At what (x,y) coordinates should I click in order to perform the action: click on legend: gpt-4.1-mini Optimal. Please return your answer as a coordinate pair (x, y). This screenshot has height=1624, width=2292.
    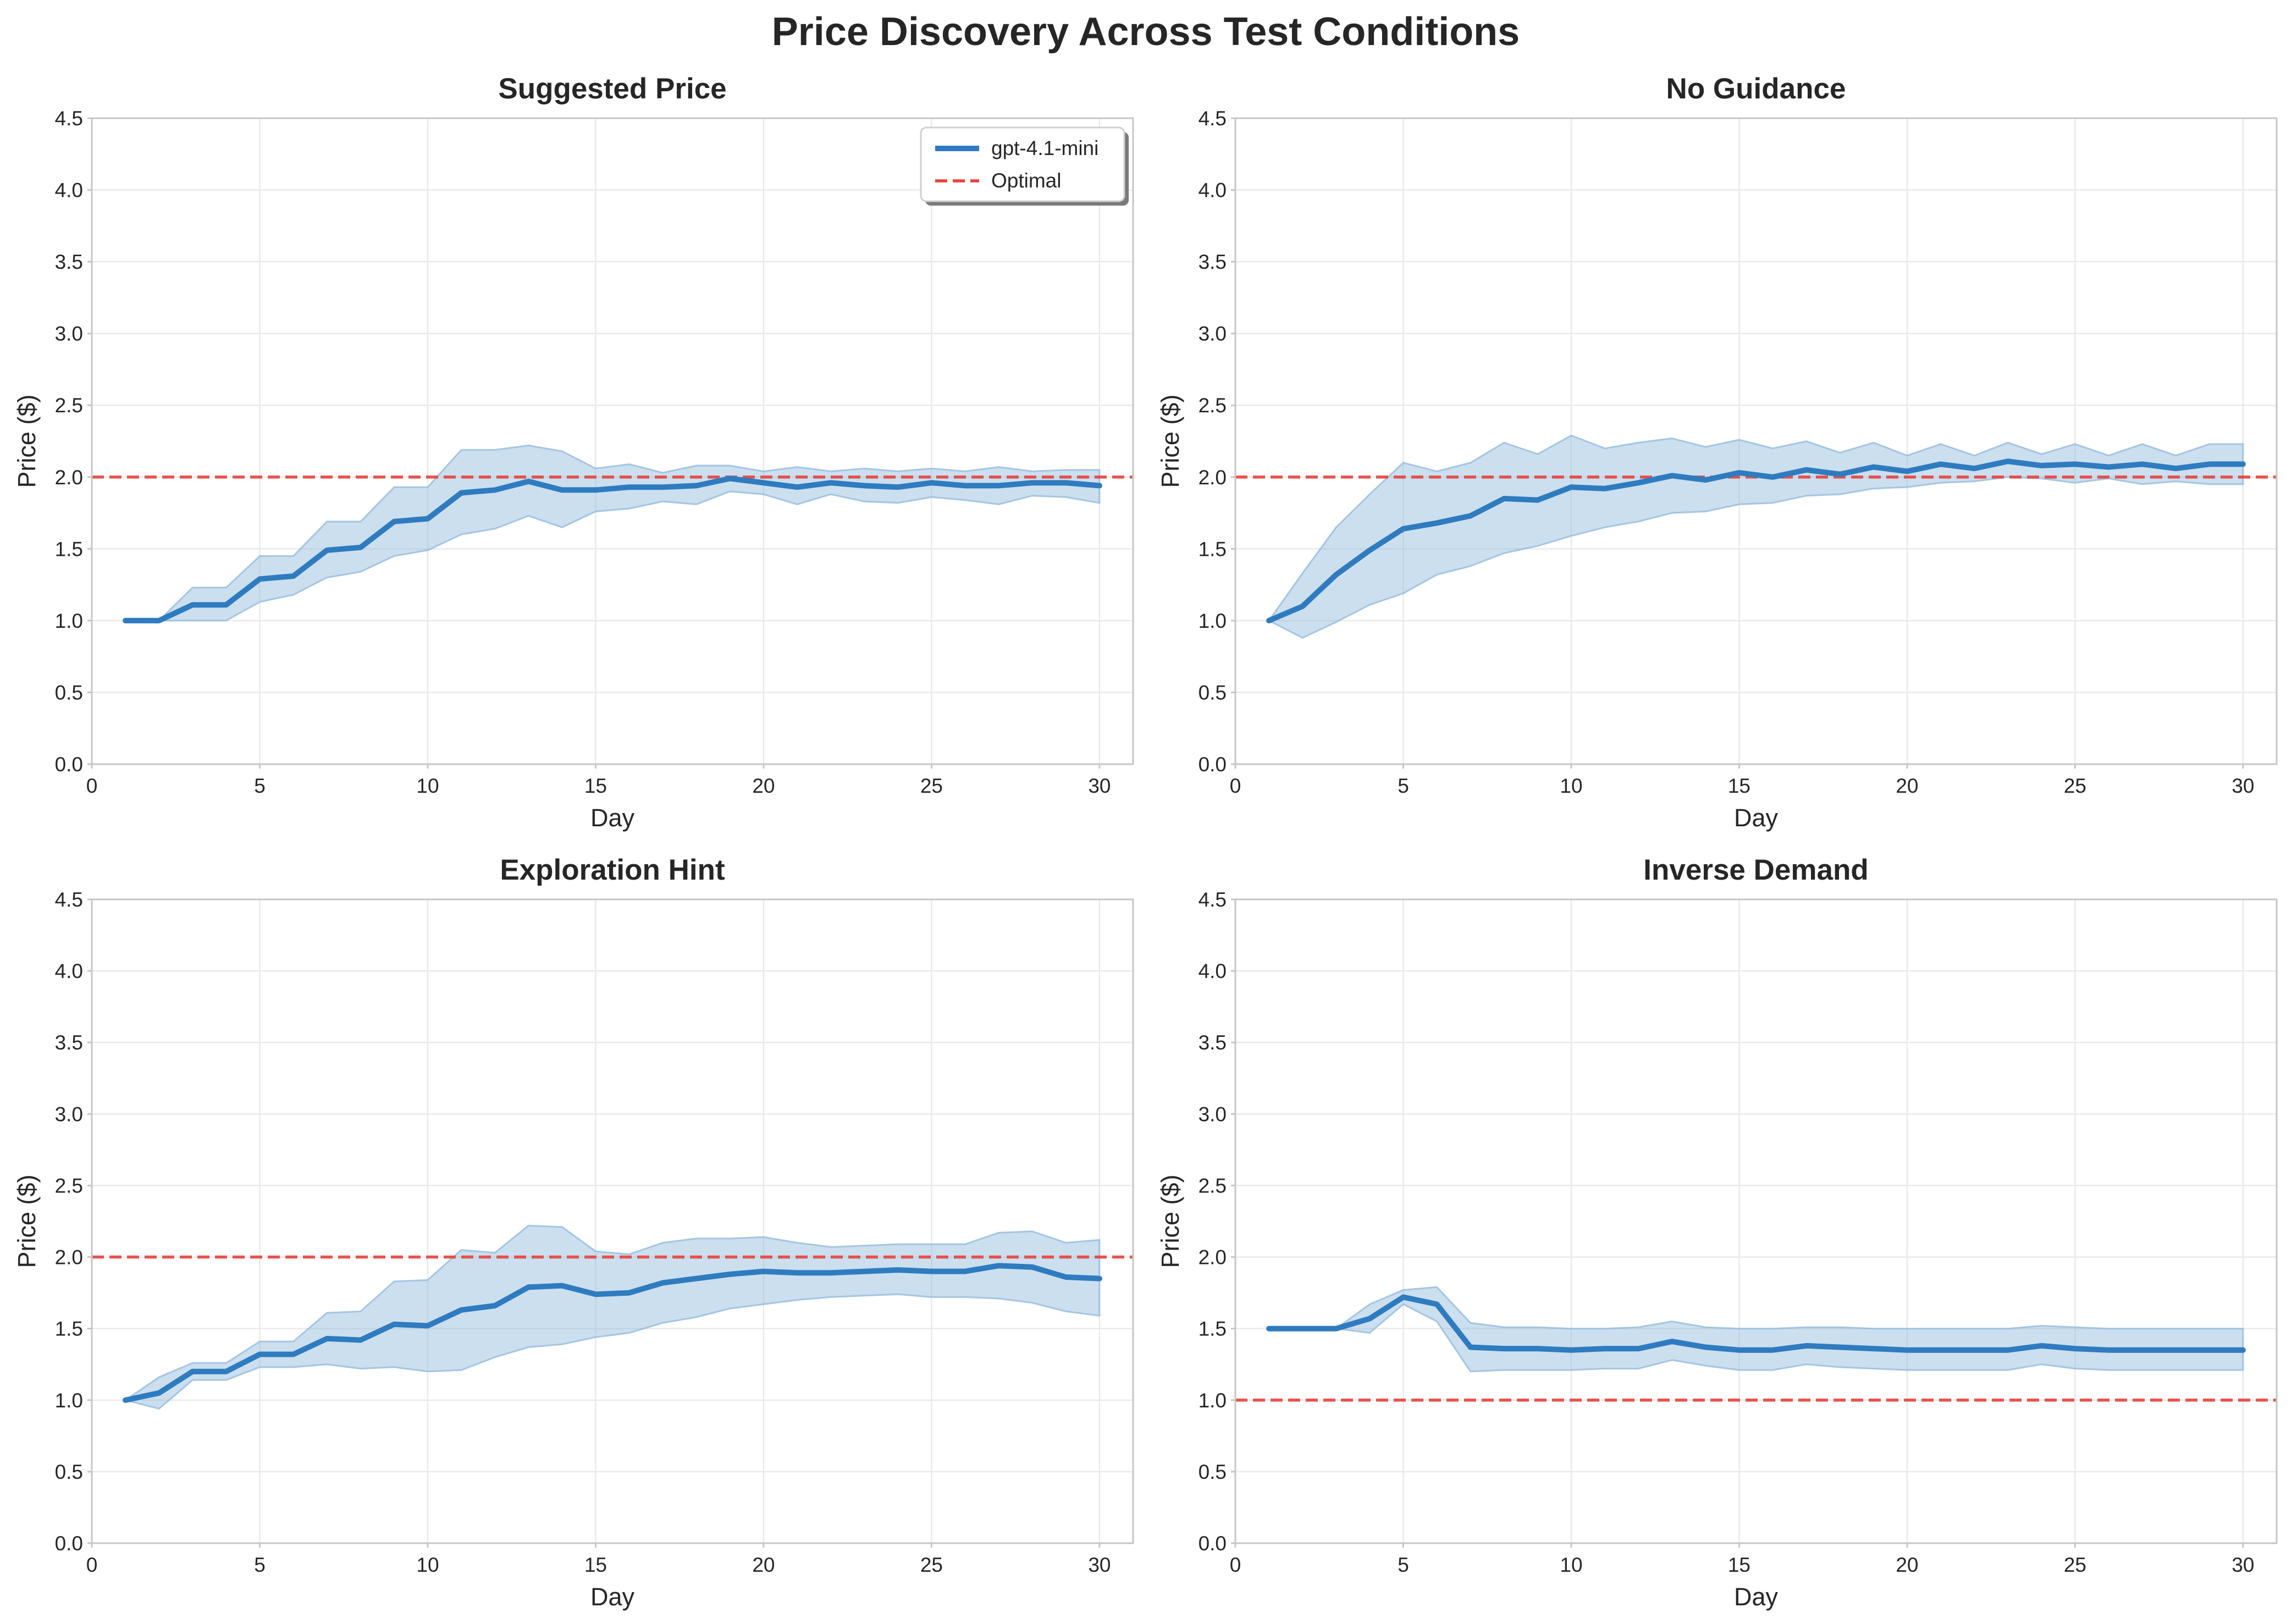
    Looking at the image, I should click on (1024, 166).